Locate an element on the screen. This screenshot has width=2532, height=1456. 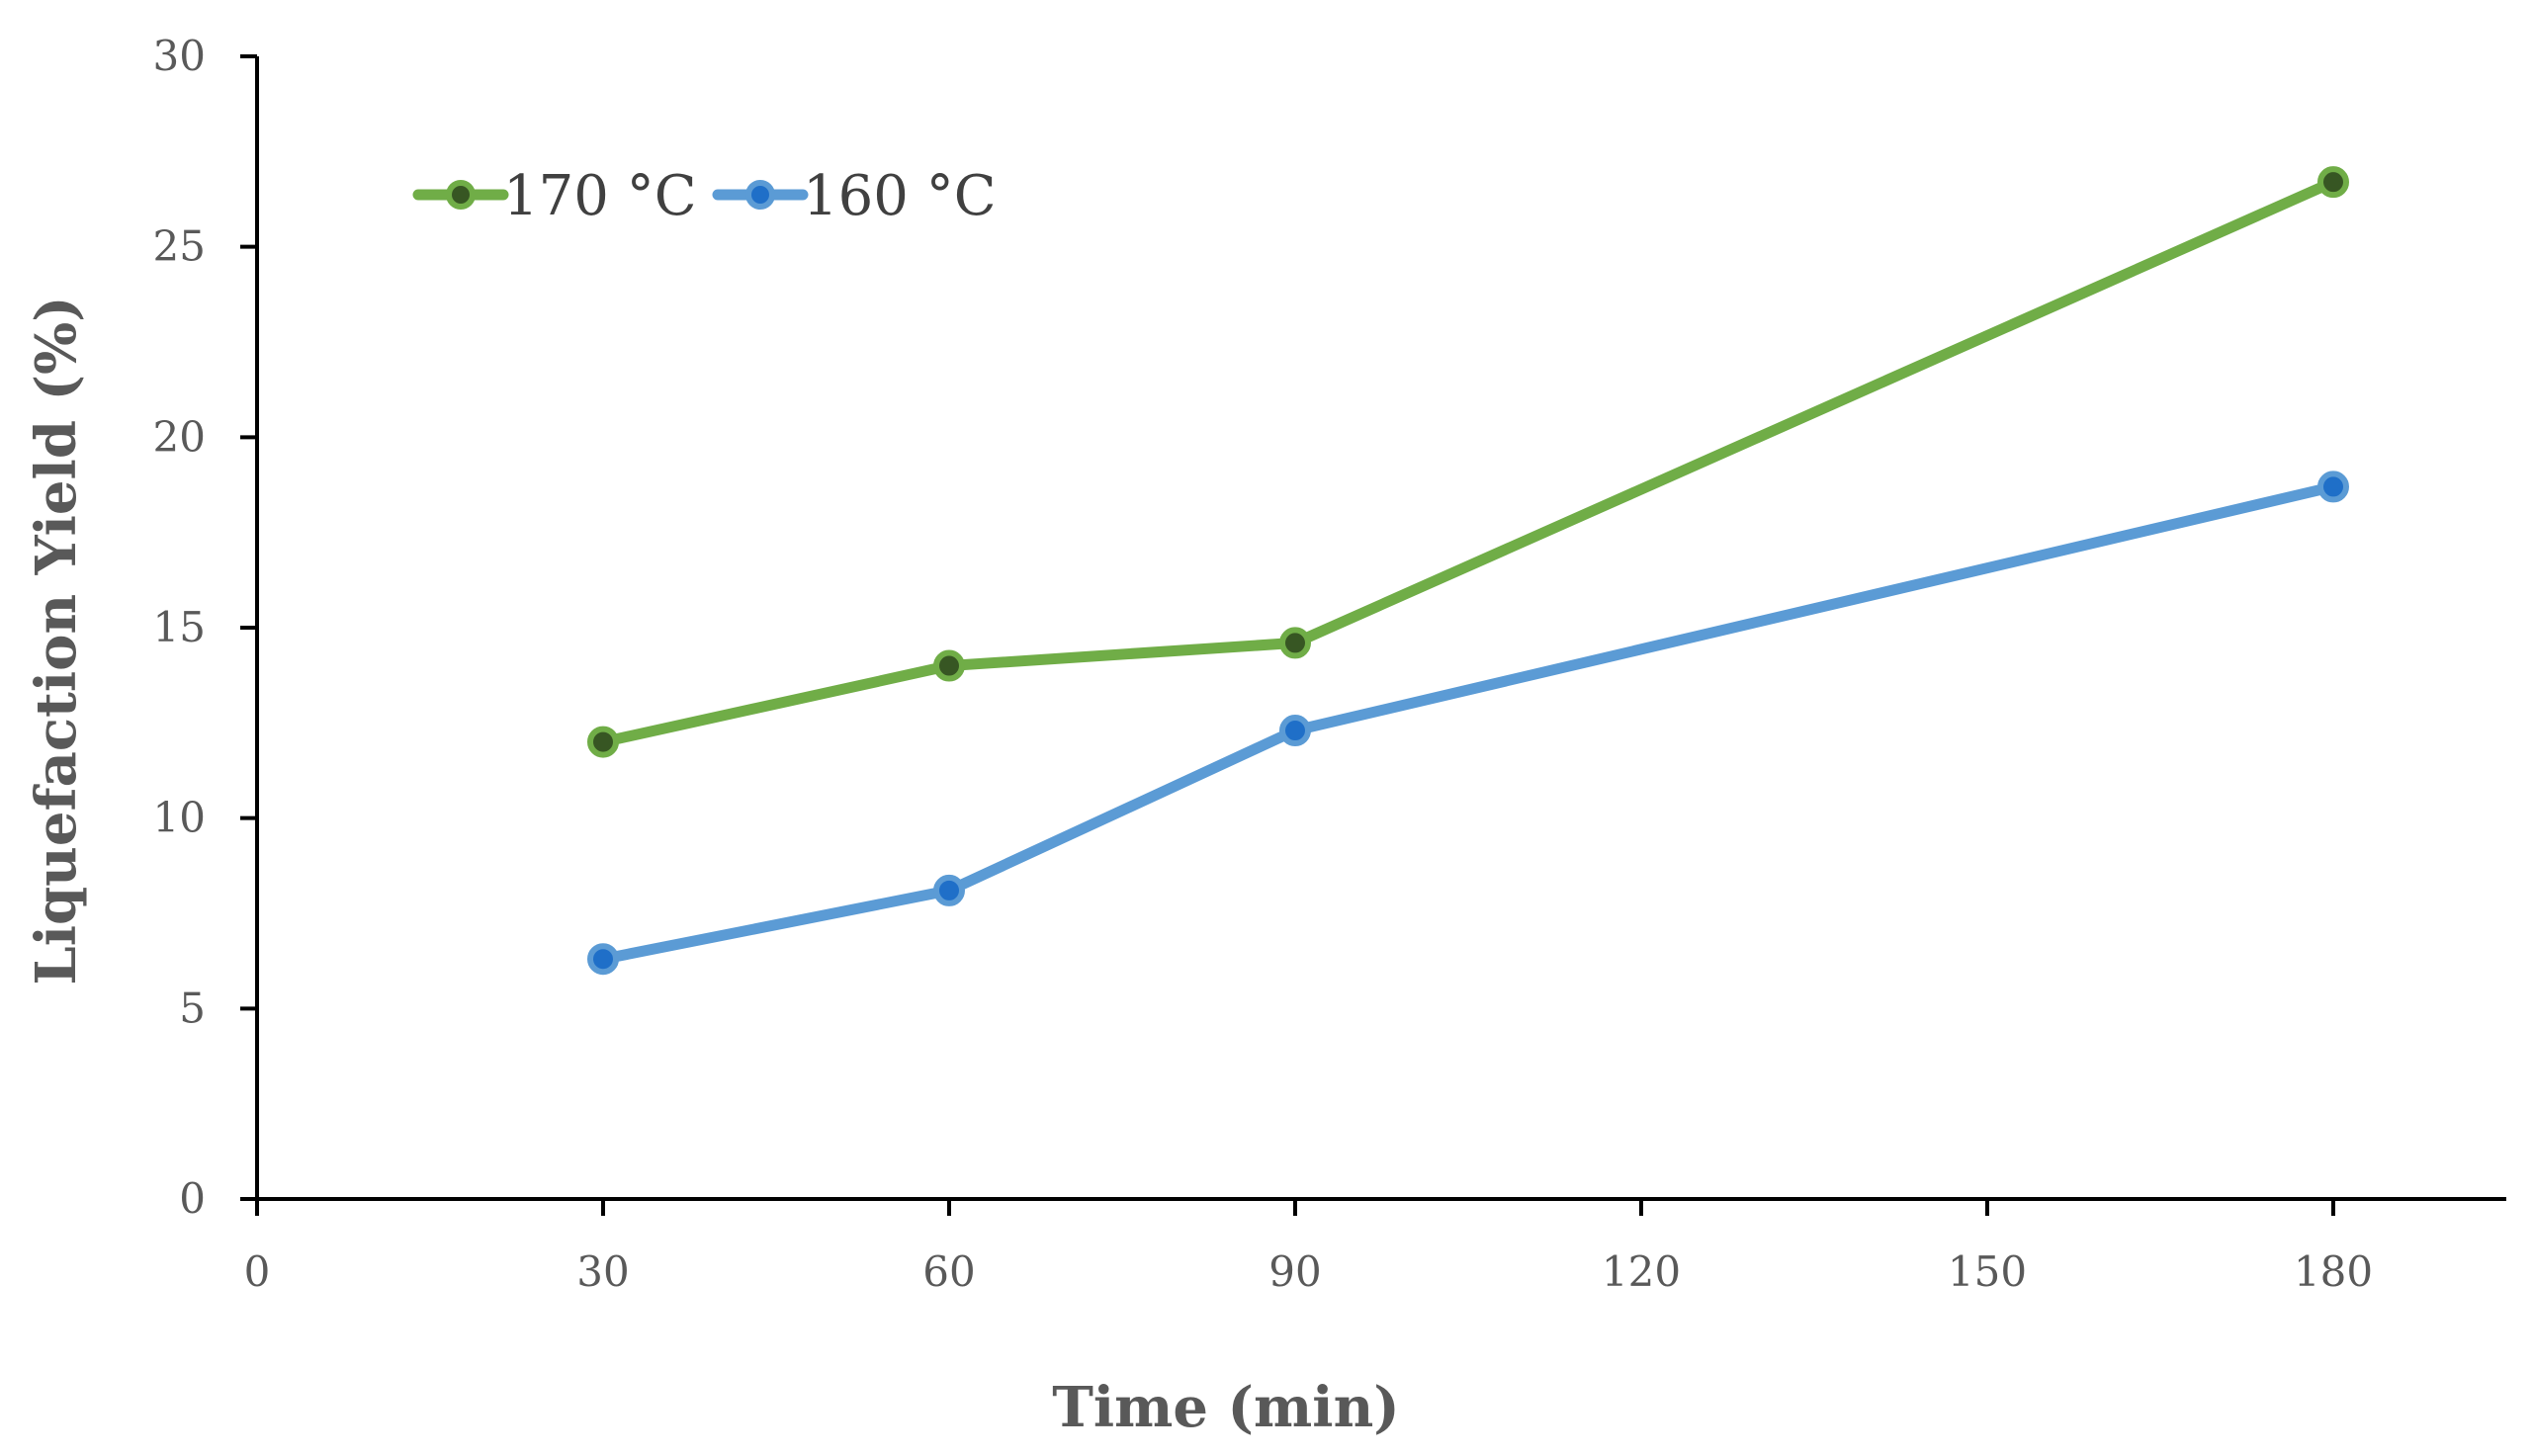
legend-item-0: 170 °C is located at coordinates (554, 196).